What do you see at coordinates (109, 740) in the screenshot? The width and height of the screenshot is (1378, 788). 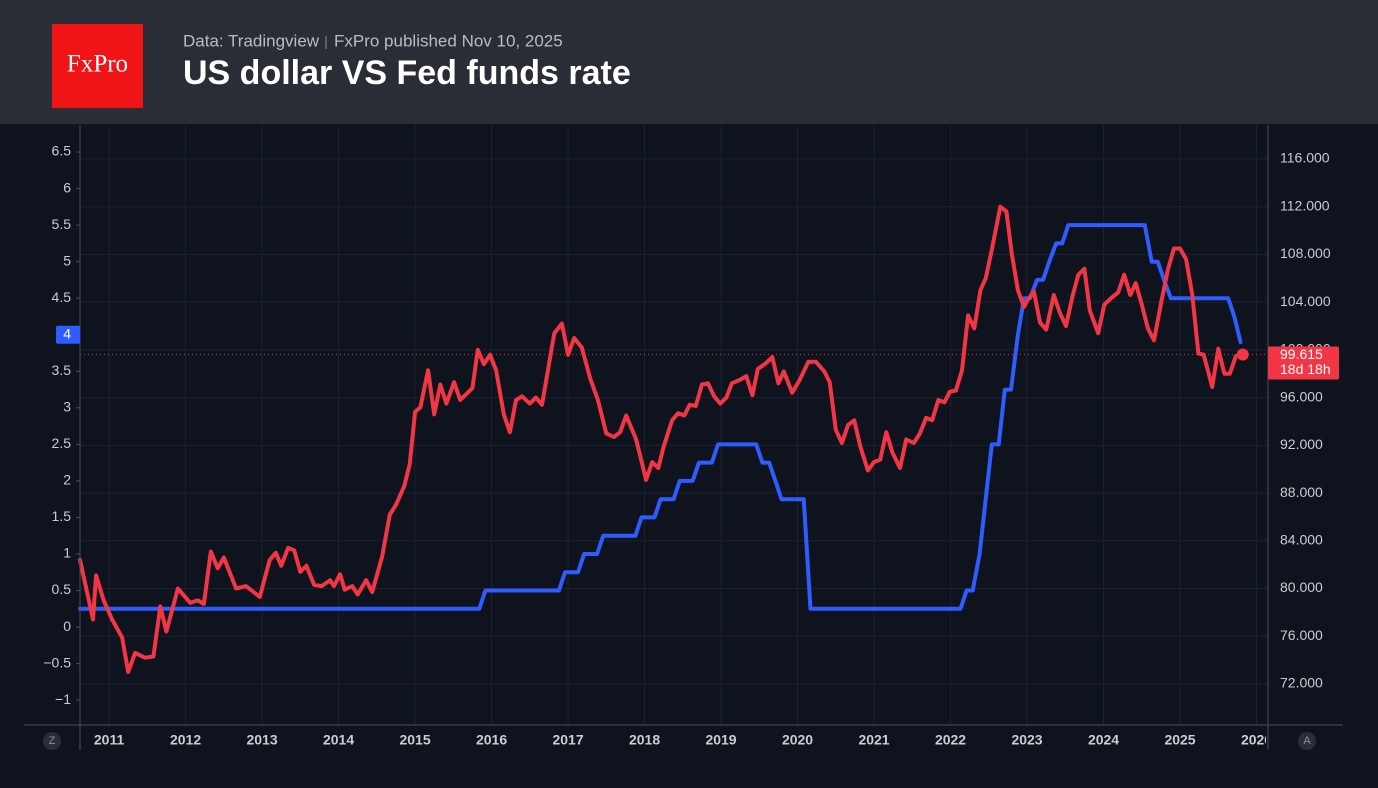 I see `x-tick-label: 2011` at bounding box center [109, 740].